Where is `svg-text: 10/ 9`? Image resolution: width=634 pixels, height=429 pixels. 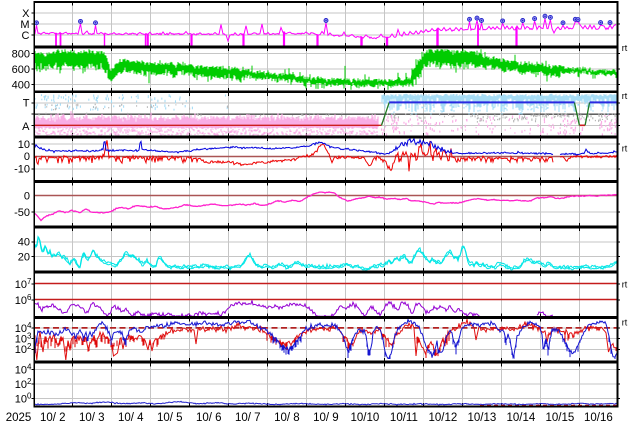
svg-text: 10/ 9 is located at coordinates (326, 418).